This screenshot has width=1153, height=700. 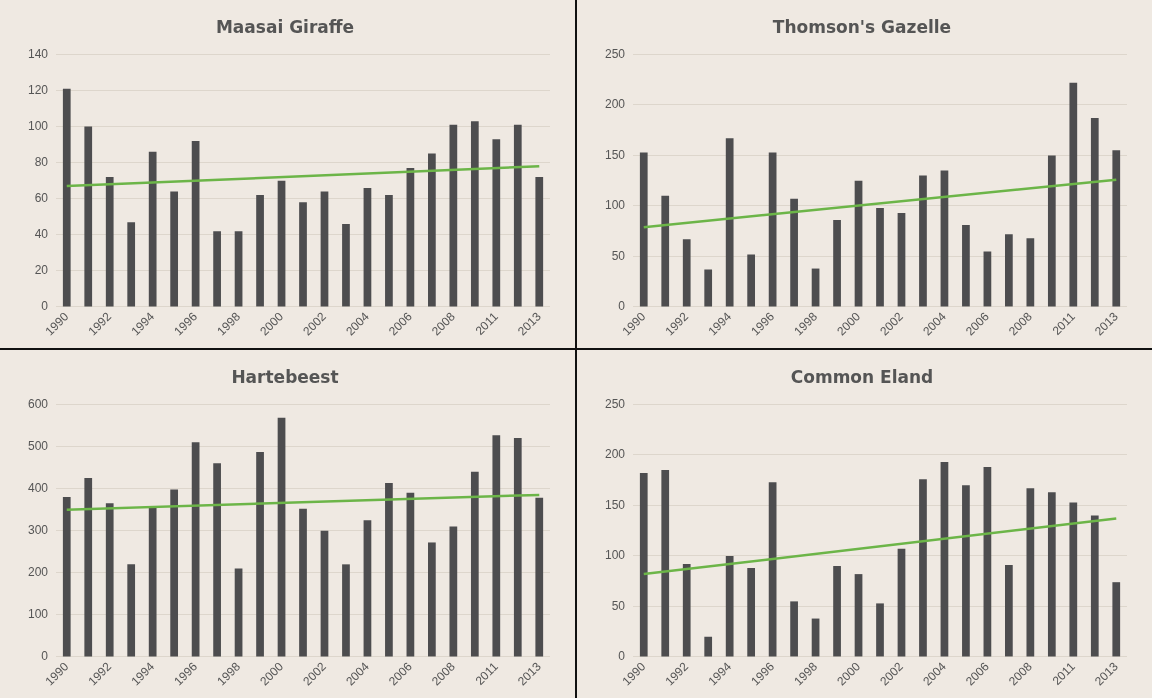 I want to click on y-tick-label: 50, so click(x=618, y=255).